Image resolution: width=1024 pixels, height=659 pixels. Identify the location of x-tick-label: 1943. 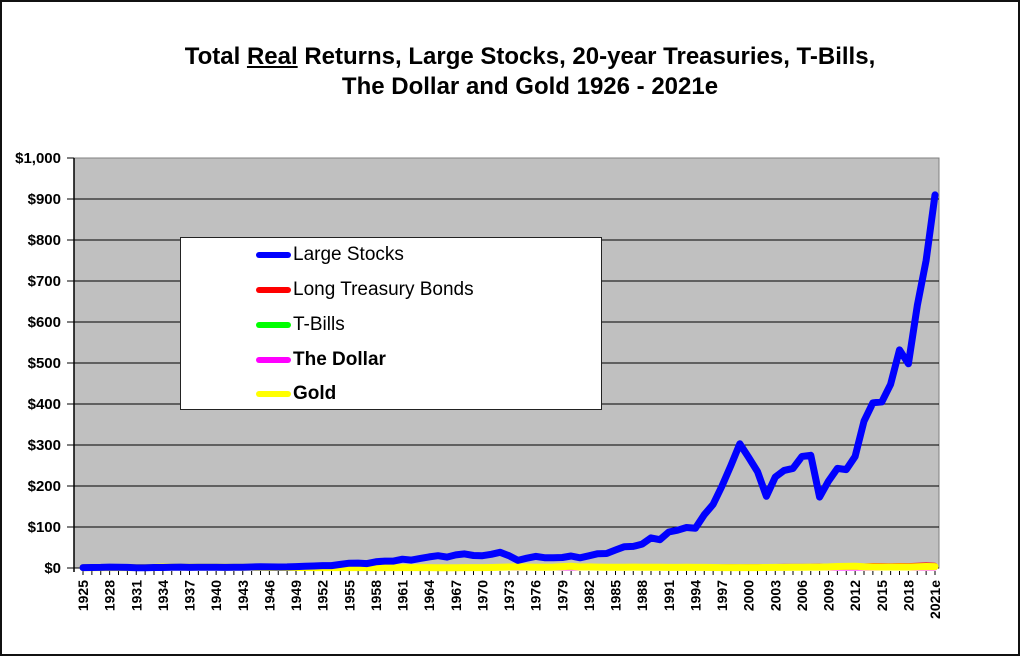
(243, 595).